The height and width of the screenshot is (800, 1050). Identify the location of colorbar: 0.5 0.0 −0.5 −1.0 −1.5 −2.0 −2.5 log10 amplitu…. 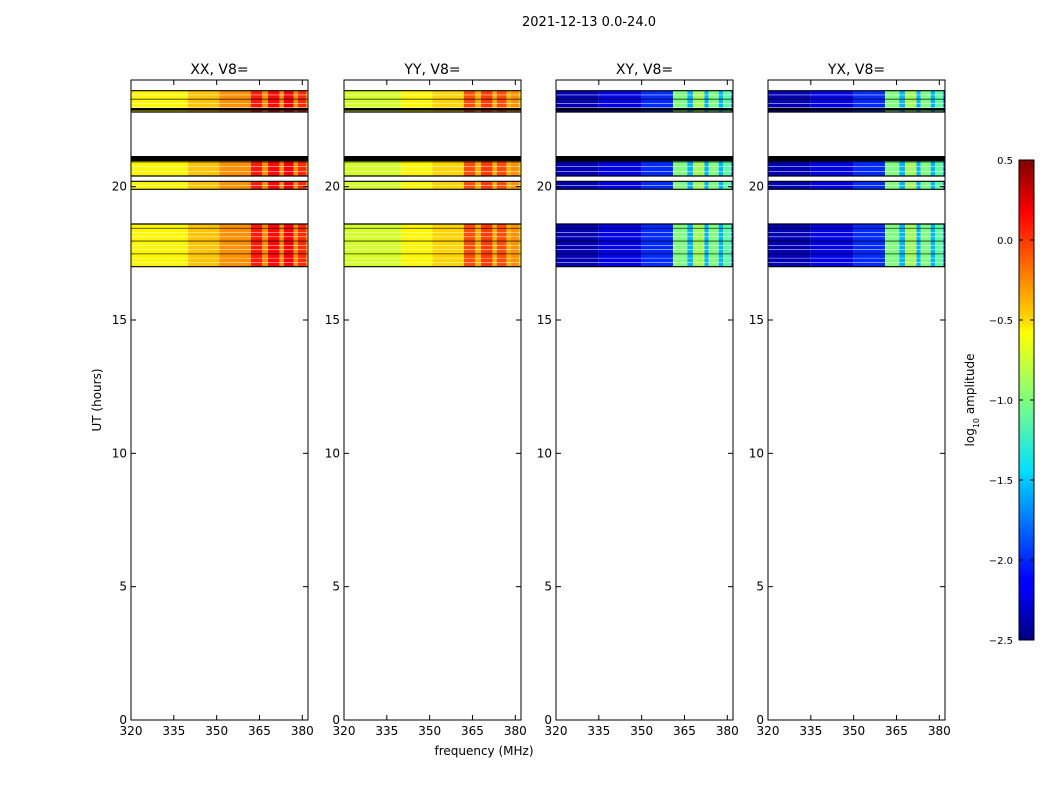
(999, 401).